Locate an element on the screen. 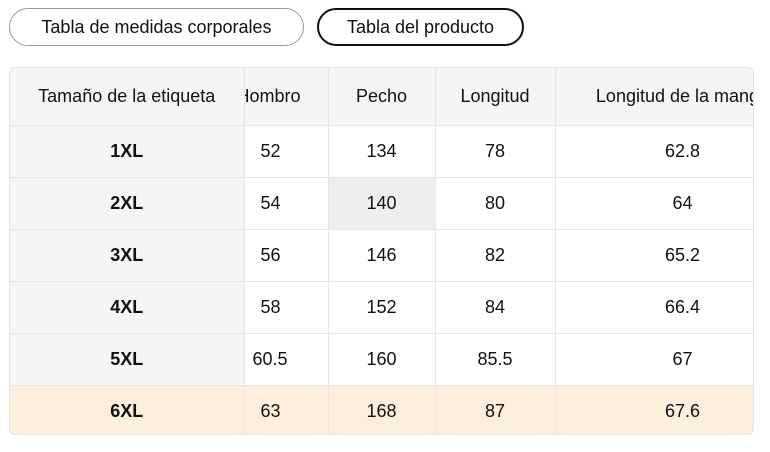 The height and width of the screenshot is (452, 770). sleeve-cell: 67 is located at coordinates (654, 359).